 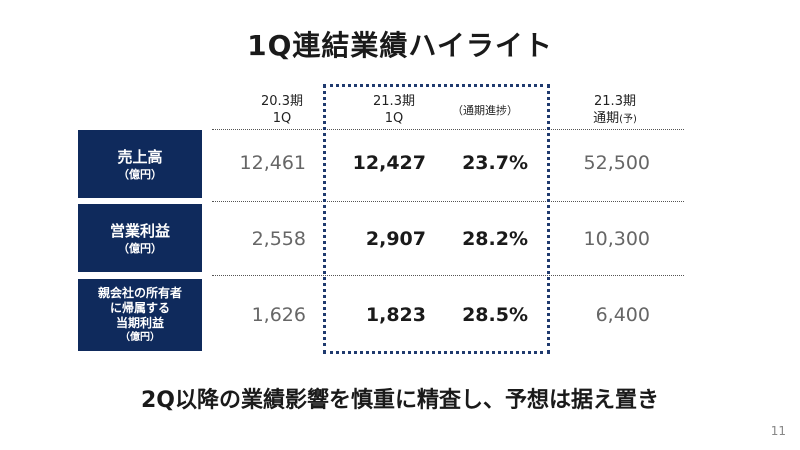 I want to click on row-label-operating-profit-text: 営業利益, so click(x=139, y=230).